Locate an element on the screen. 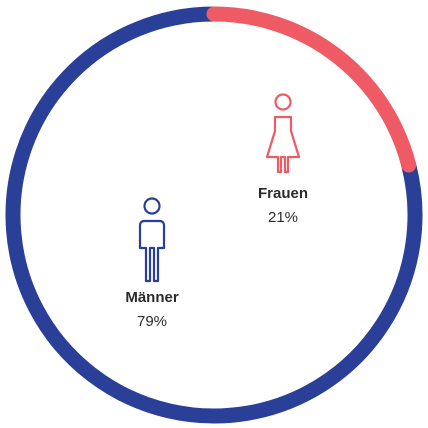 The image size is (428, 428). category-label: Frauen is located at coordinates (283, 193).